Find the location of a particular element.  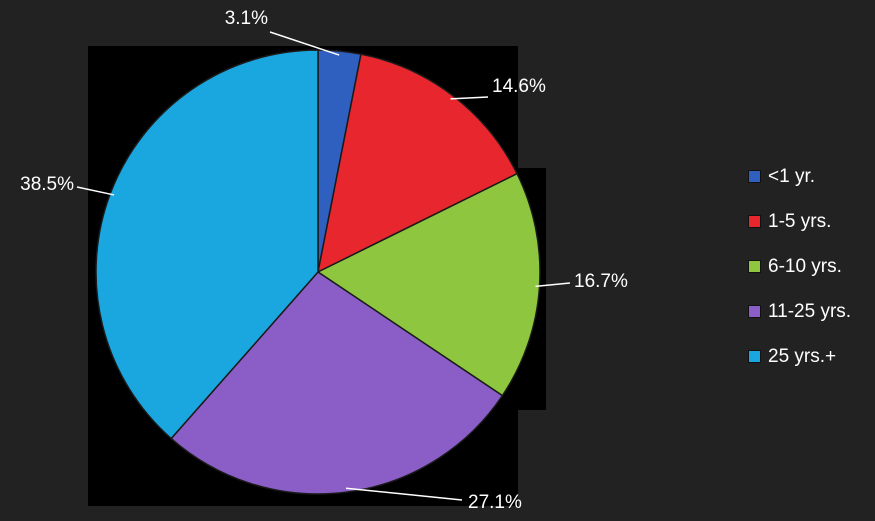

slice-value-label: 16.7% is located at coordinates (601, 281).